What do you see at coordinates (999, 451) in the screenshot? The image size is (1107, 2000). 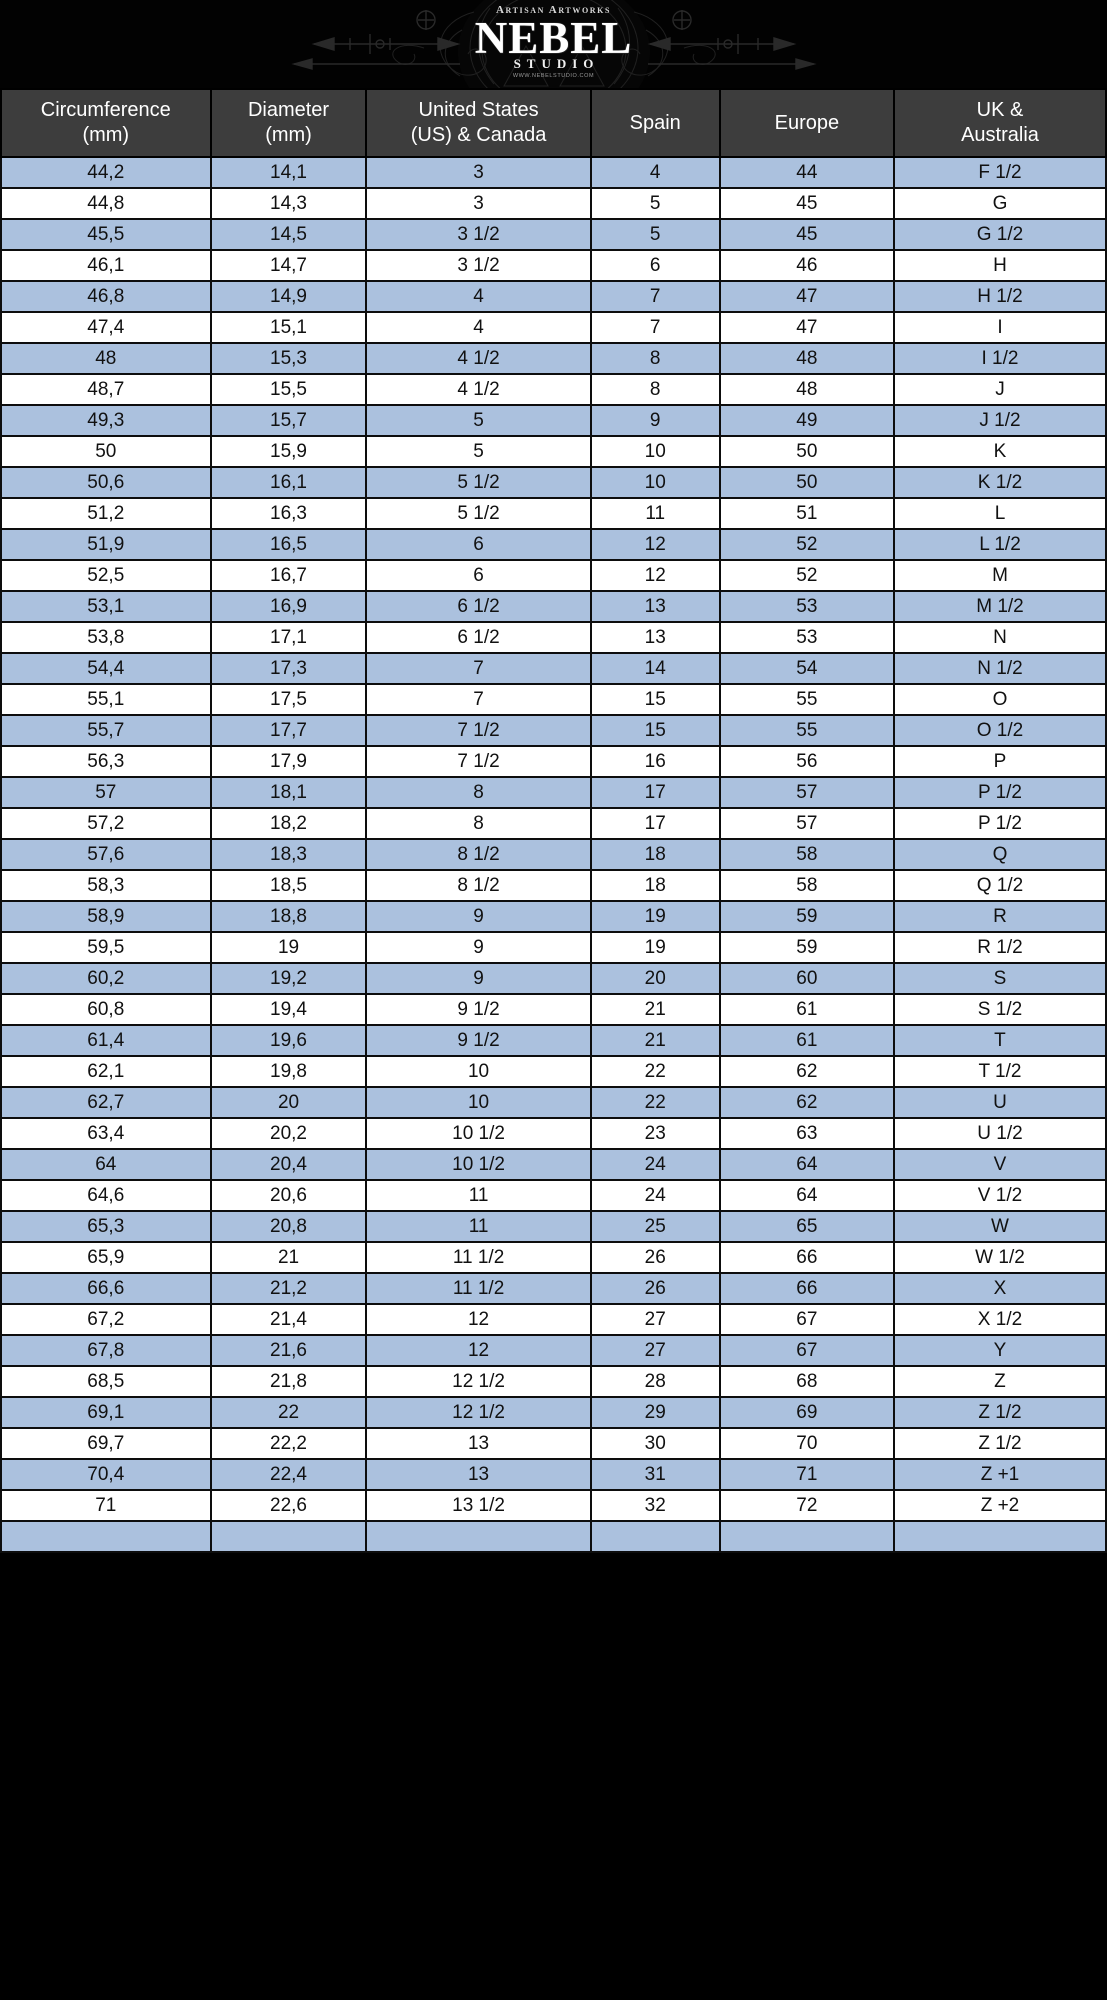 I see `table-cell: K` at bounding box center [999, 451].